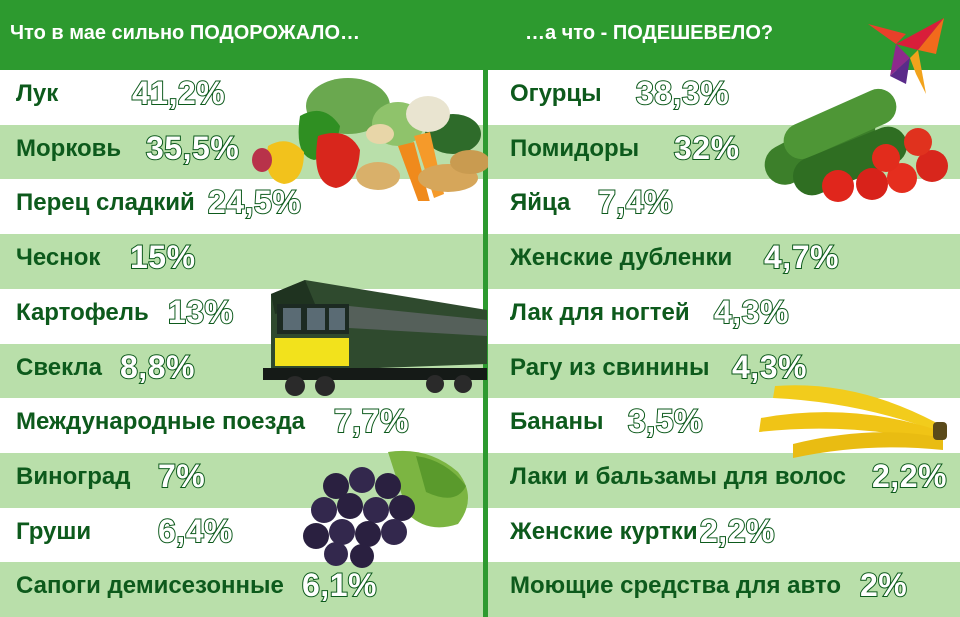  I want to click on item-percent: 15%, so click(162, 257).